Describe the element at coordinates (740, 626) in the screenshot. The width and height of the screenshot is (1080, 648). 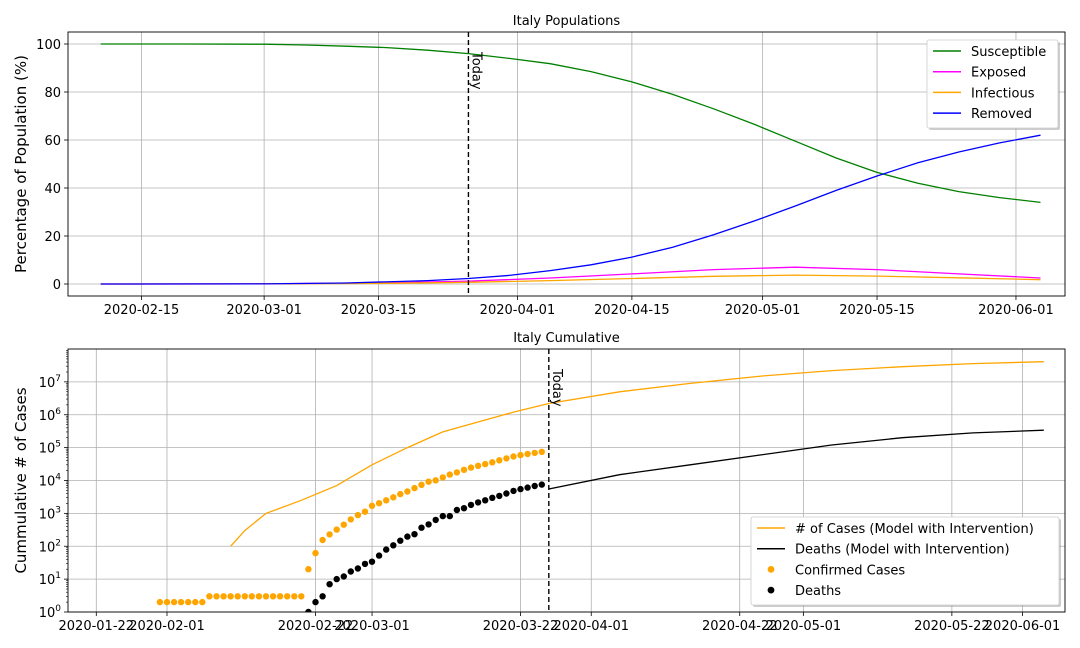
I see `x-tick-label: 2020-04-22` at that location.